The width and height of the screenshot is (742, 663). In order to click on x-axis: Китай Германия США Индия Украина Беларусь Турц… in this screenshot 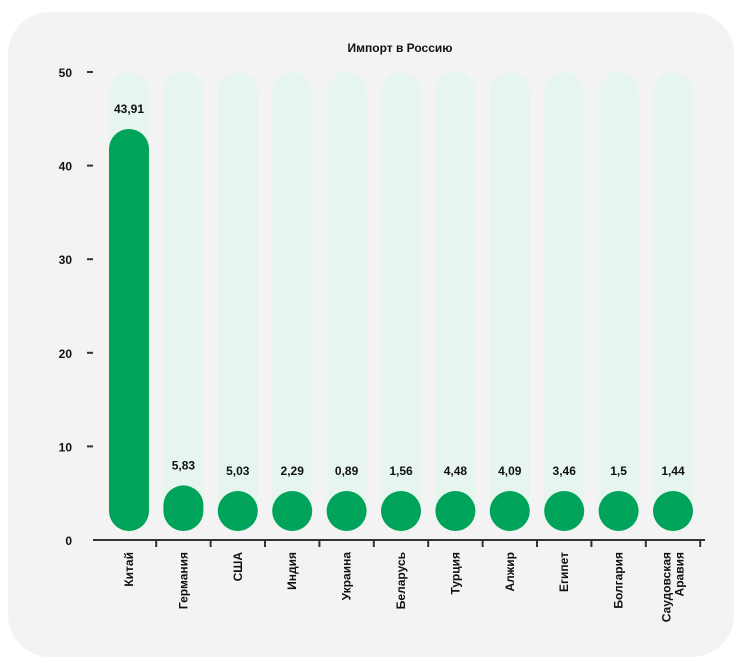, I will do `click(399, 580)`.